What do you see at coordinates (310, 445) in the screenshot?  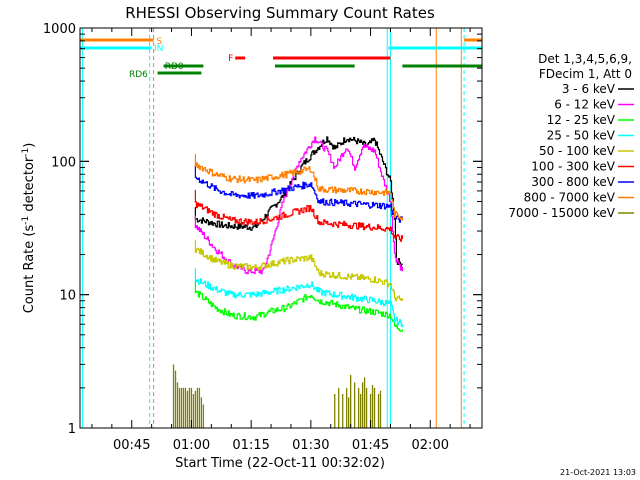 I see `x-tick-label: 01:30` at bounding box center [310, 445].